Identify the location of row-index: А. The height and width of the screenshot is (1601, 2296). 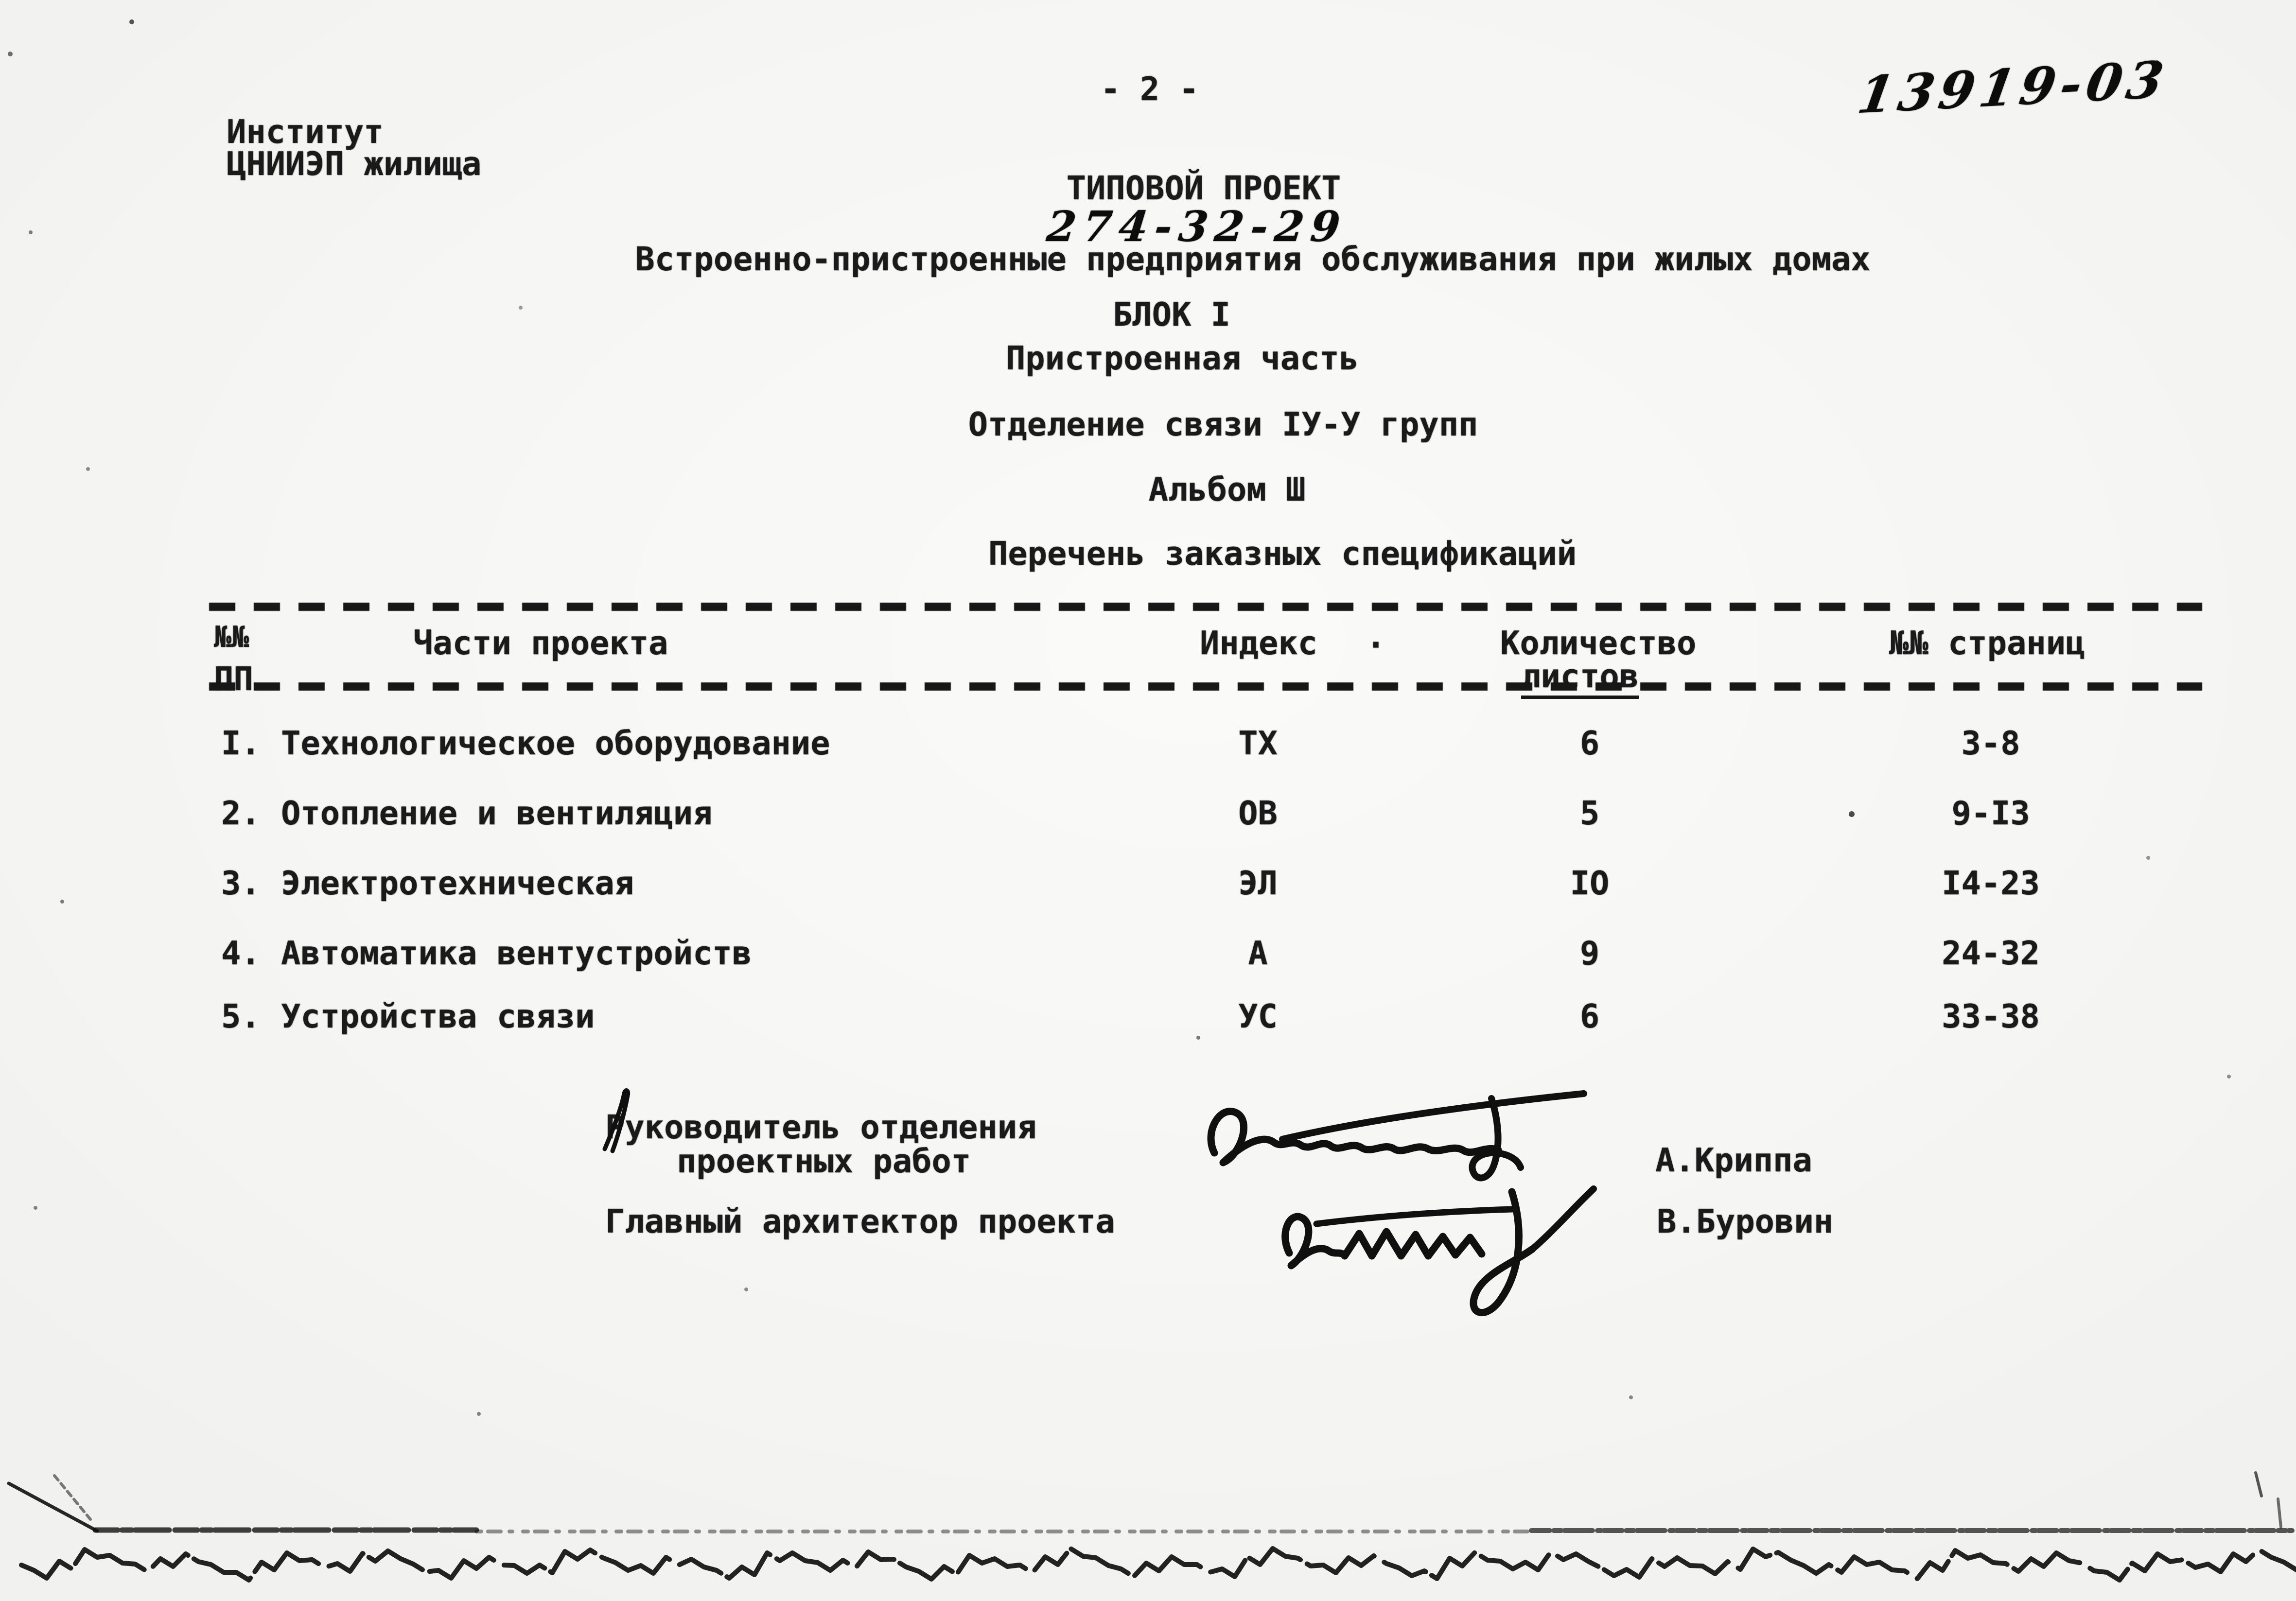
(1258, 953).